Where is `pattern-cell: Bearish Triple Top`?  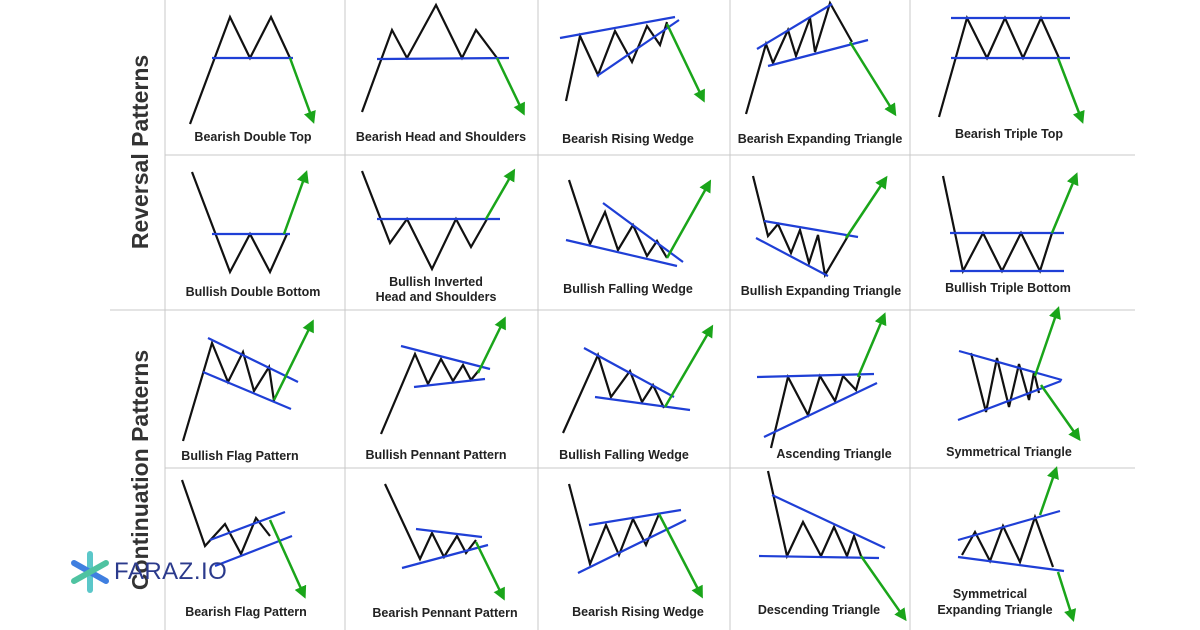 pattern-cell: Bearish Triple Top is located at coordinates (1011, 77).